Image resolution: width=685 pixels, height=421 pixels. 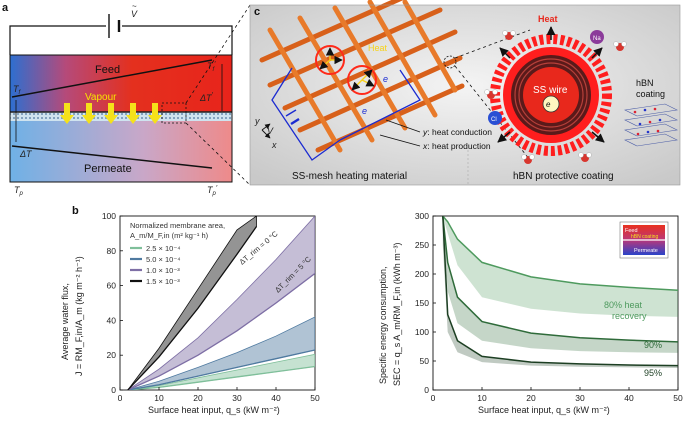 What do you see at coordinates (422, 245) in the screenshot?
I see `sec-ytick-label: 250` at bounding box center [422, 245].